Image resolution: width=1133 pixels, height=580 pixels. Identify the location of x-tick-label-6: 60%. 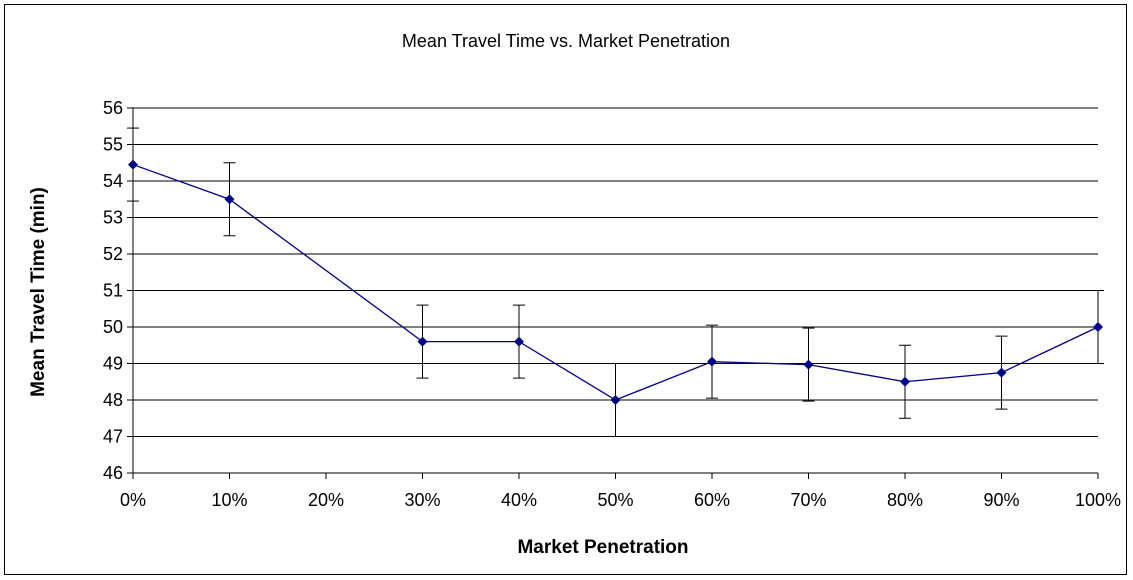
(712, 500).